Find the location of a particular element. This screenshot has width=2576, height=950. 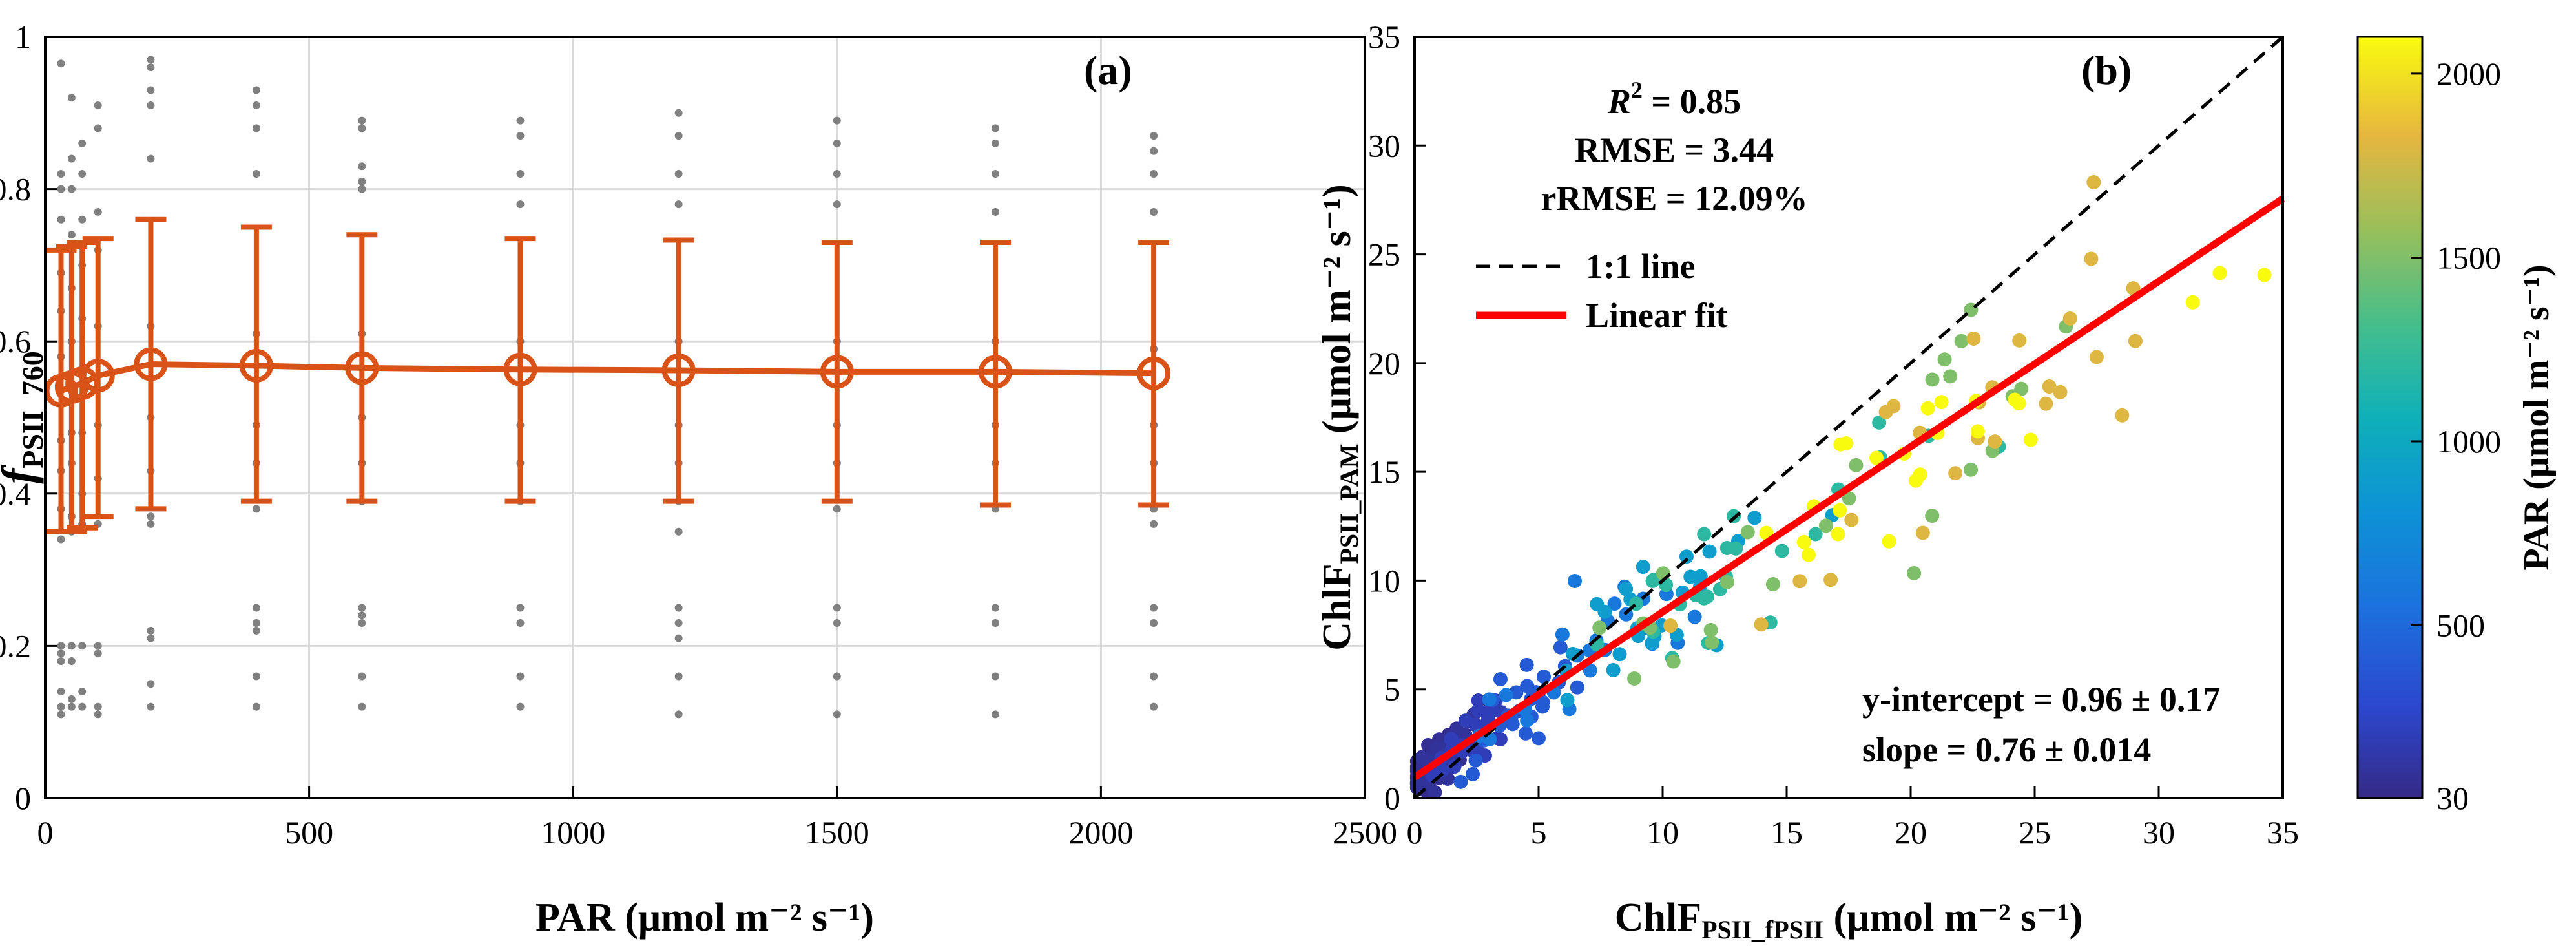

a-x-tick-label: 1000 is located at coordinates (573, 832).